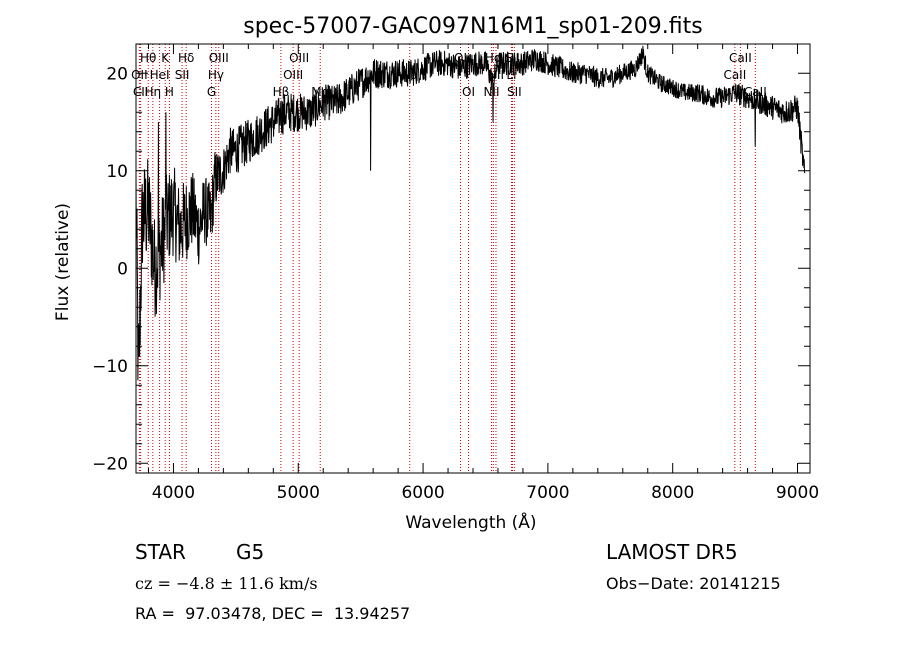  Describe the element at coordinates (470, 522) in the screenshot. I see `x-axis-label: Wavelength (Å)` at that location.